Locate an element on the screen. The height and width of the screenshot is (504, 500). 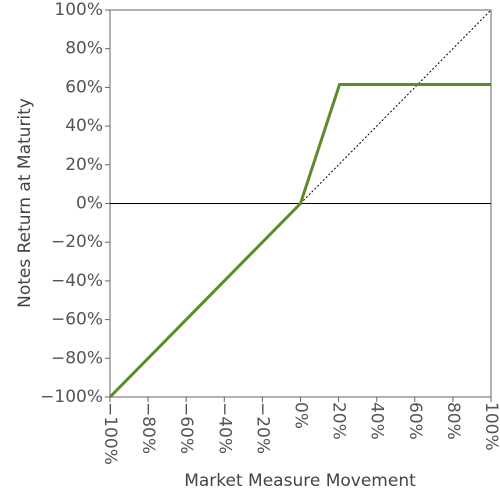
y-tick-label: 0% is located at coordinates (89, 204).